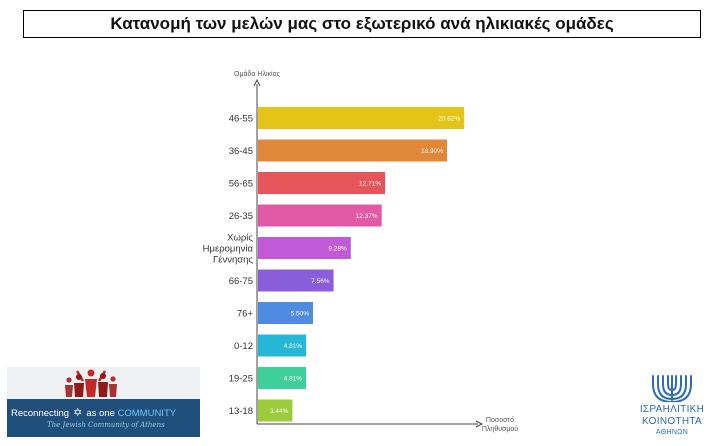 The height and width of the screenshot is (446, 727). What do you see at coordinates (257, 82) in the screenshot?
I see `y-axis-arrow` at bounding box center [257, 82].